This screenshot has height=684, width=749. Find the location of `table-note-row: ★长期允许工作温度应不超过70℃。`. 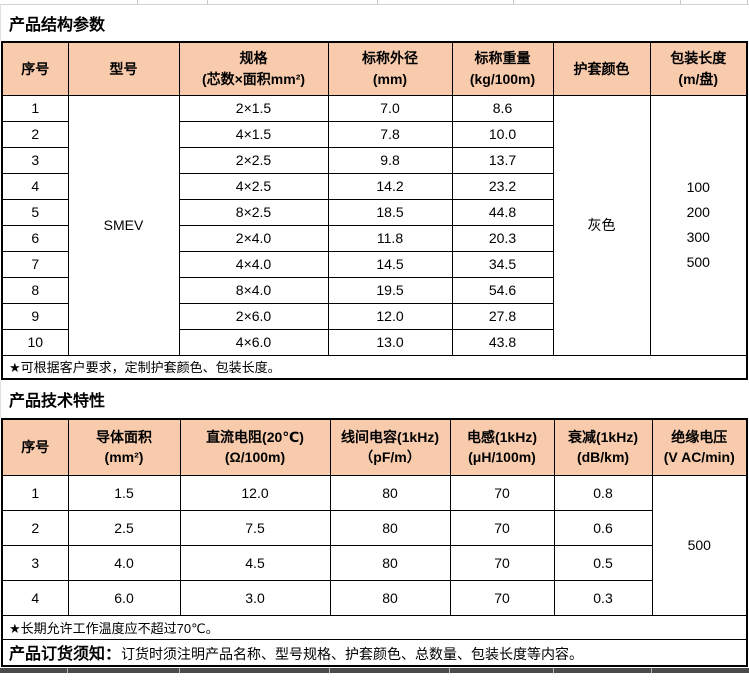

table-note-row: ★长期允许工作温度应不超过70℃。 is located at coordinates (374, 627).